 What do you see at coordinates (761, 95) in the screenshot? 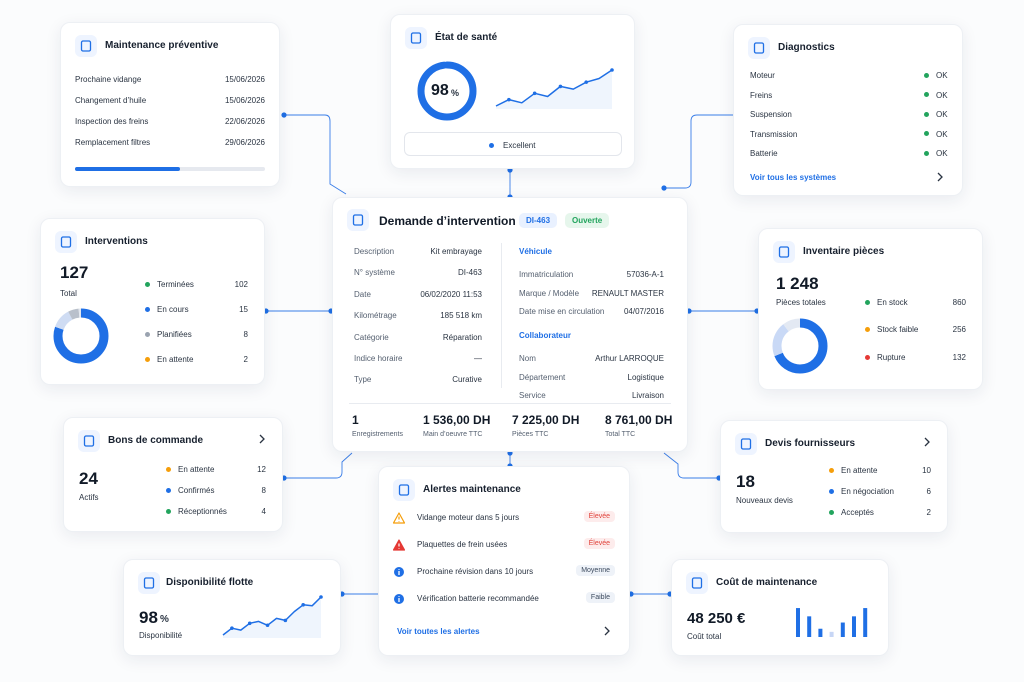
I see `system-label: Freins` at bounding box center [761, 95].